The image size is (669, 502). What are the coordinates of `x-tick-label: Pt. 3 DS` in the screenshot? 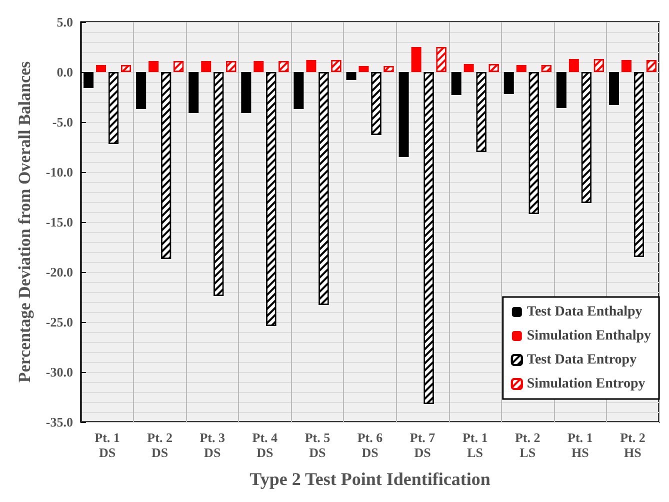 It's located at (213, 445).